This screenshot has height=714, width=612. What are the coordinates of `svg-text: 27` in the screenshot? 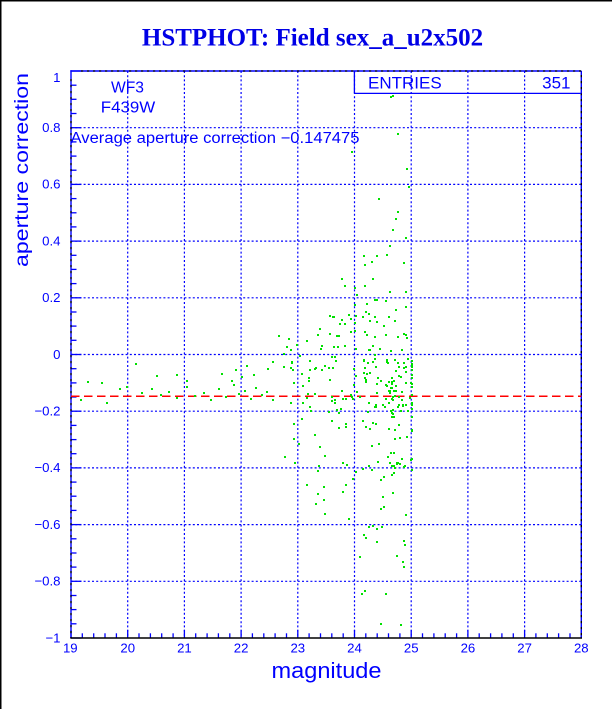 It's located at (524, 648).